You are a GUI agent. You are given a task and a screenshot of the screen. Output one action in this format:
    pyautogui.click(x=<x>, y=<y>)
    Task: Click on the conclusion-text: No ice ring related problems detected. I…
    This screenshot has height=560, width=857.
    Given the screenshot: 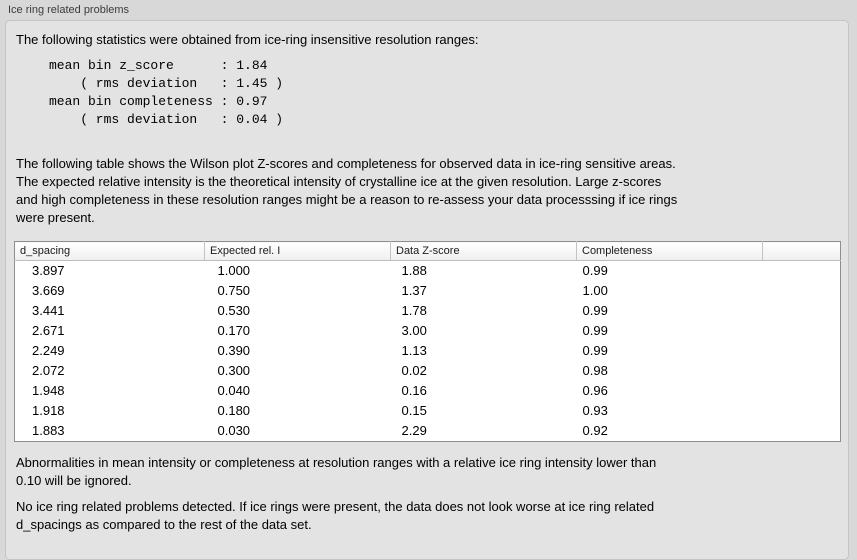 What is the action you would take?
    pyautogui.click(x=335, y=515)
    